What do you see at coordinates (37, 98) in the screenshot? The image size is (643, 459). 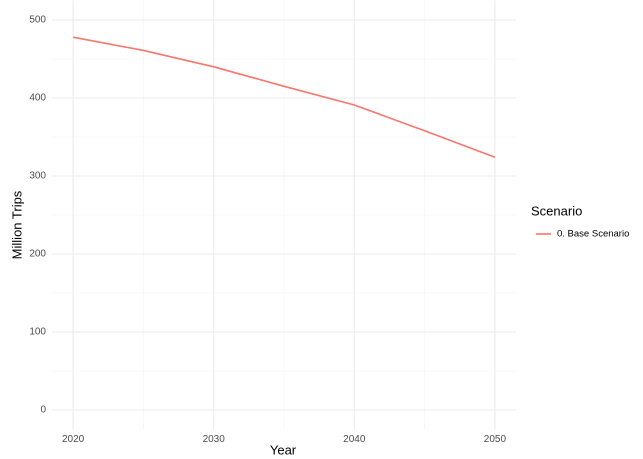 I see `y-tick-label: 400` at bounding box center [37, 98].